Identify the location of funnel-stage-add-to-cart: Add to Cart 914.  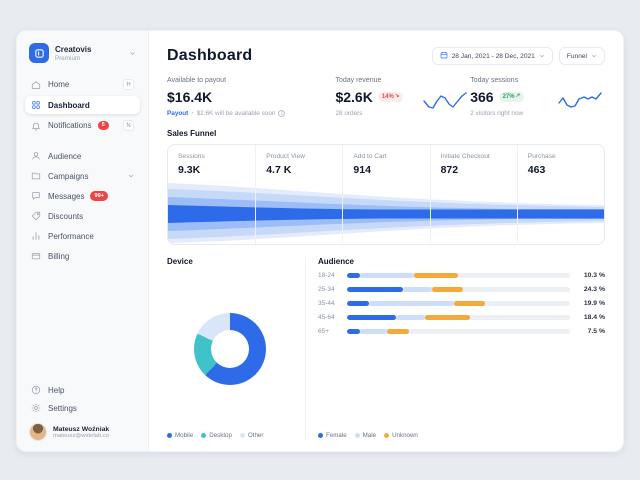
(385, 194).